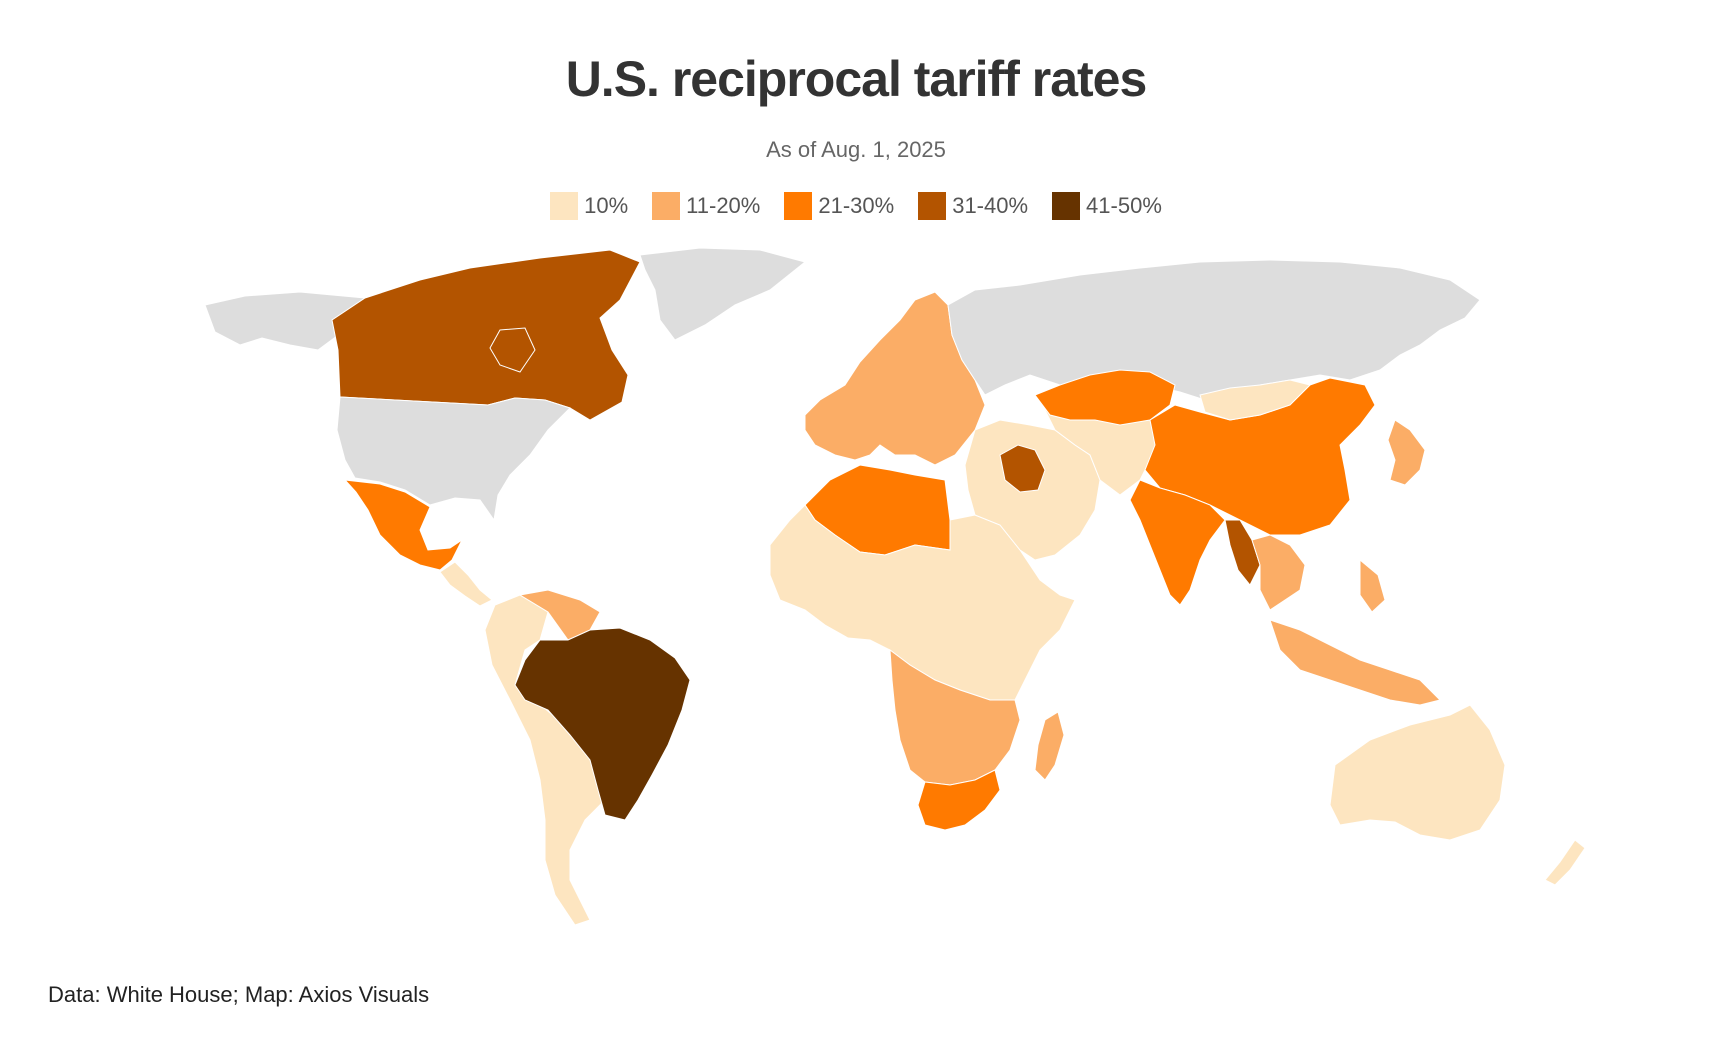  Describe the element at coordinates (723, 294) in the screenshot. I see `region-greenland` at that location.